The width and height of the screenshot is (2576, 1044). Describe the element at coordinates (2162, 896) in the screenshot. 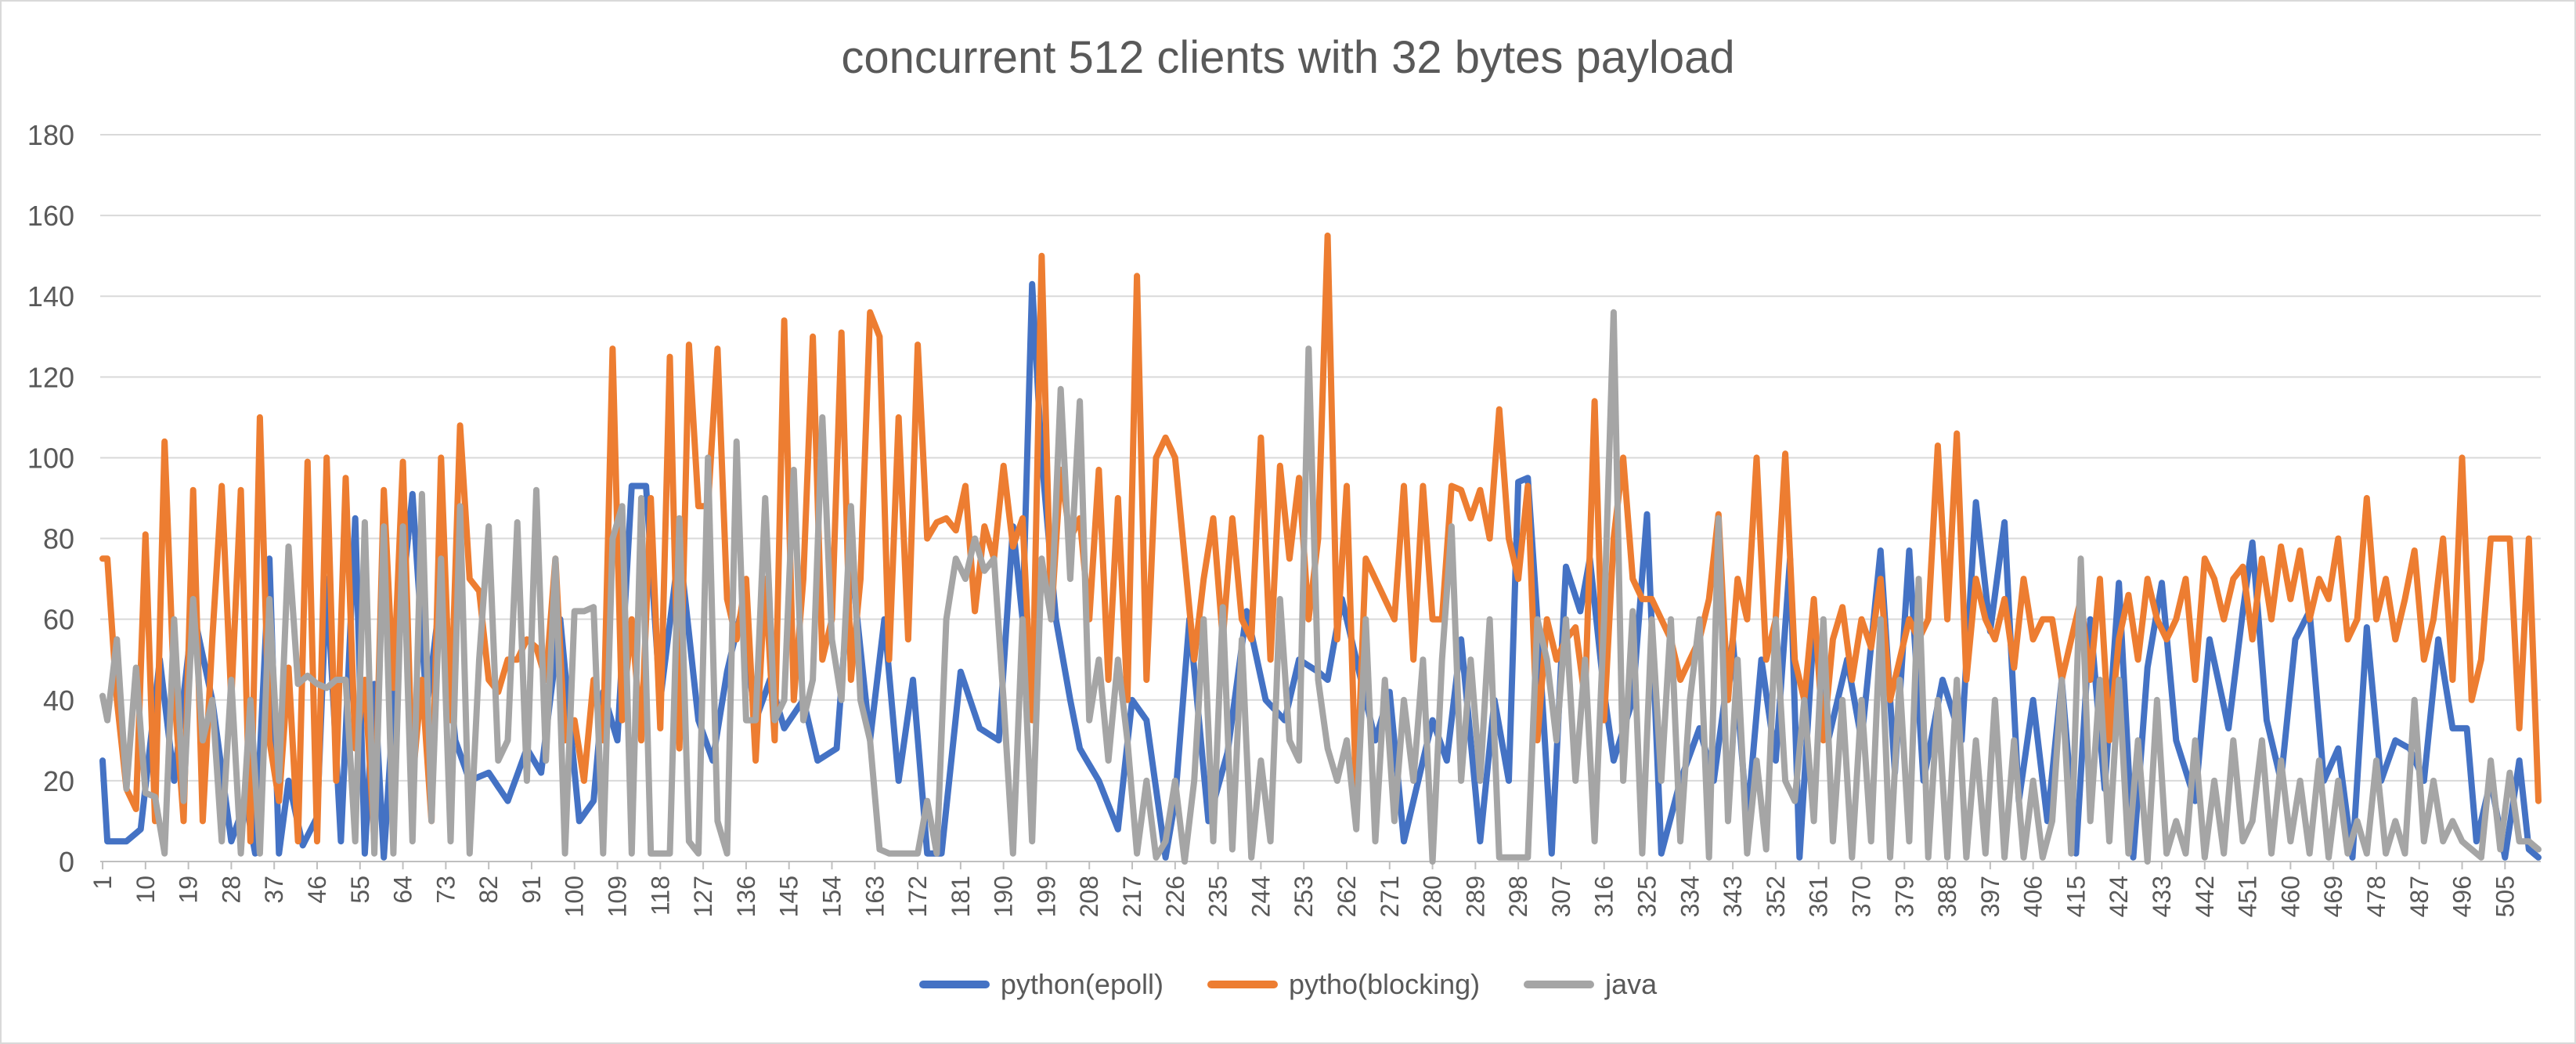

I see `x-tick-label: 433` at that location.